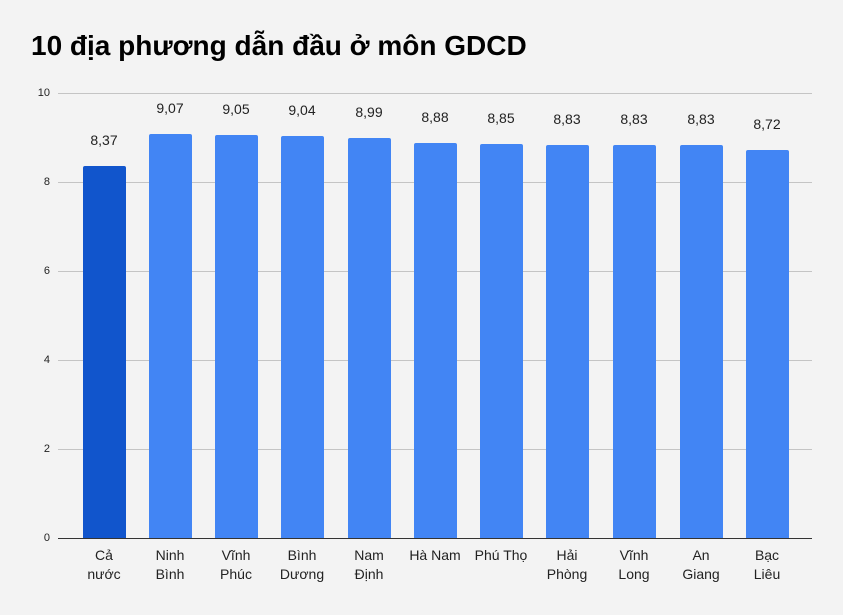  What do you see at coordinates (46, 449) in the screenshot?
I see `y-tick-label: 2` at bounding box center [46, 449].